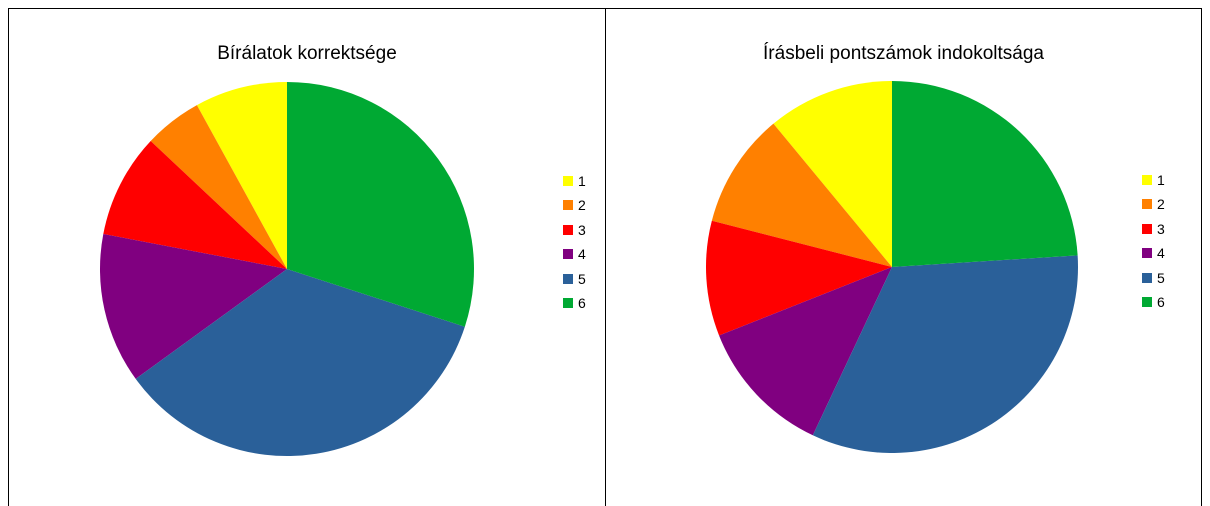 The image size is (1210, 506). I want to click on panel-divider, so click(605, 257).